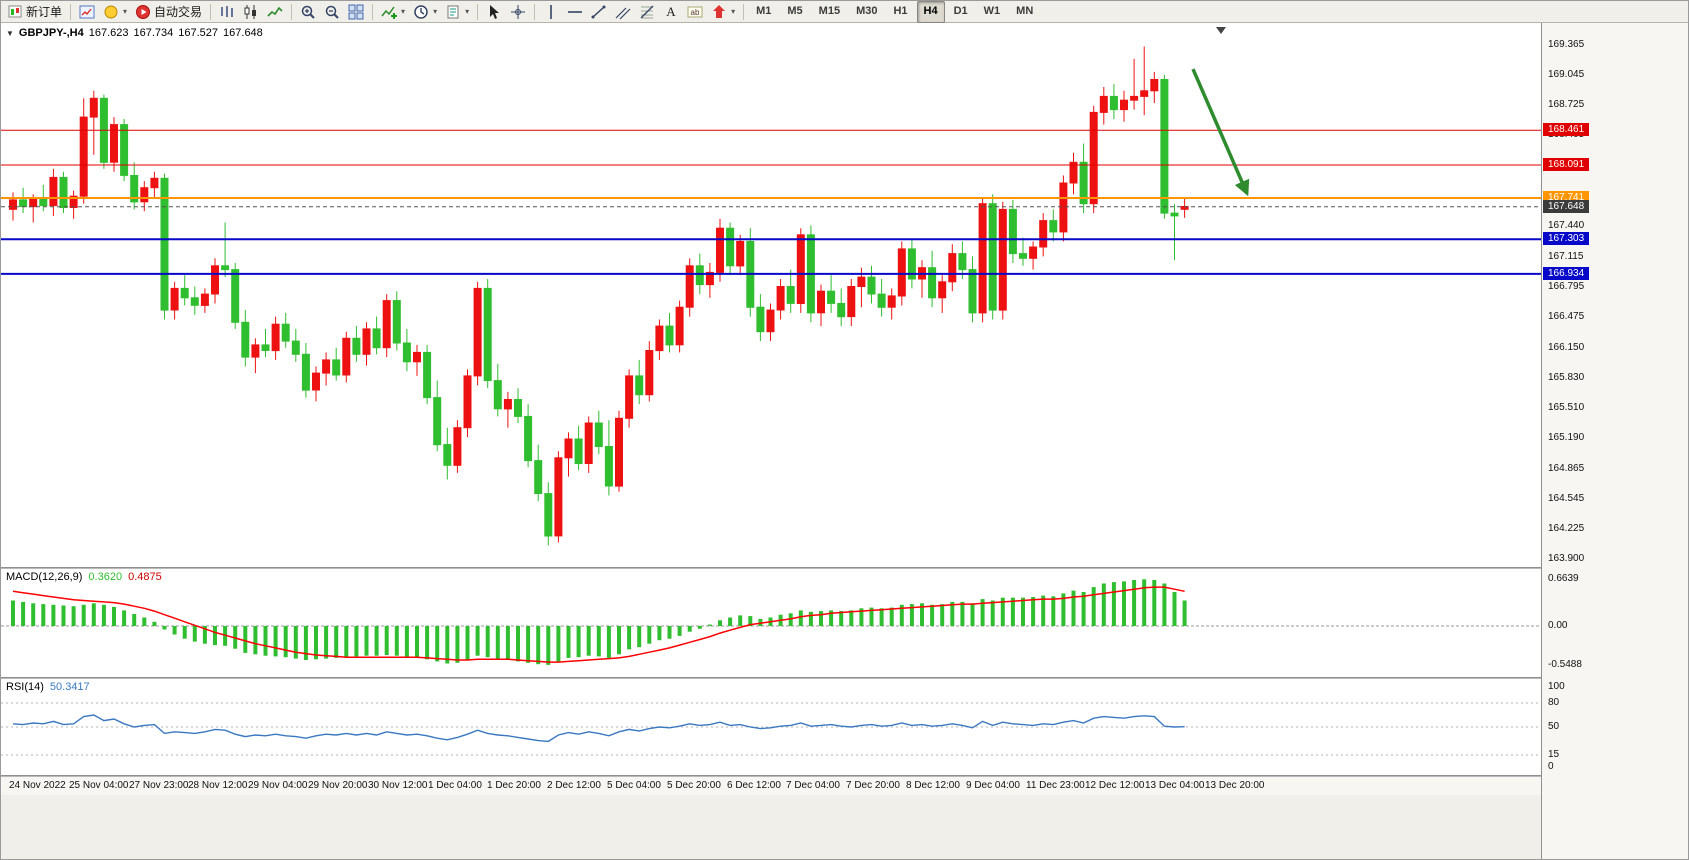 The image size is (1689, 860). Describe the element at coordinates (87, 12) in the screenshot. I see `chart-window-button` at that location.